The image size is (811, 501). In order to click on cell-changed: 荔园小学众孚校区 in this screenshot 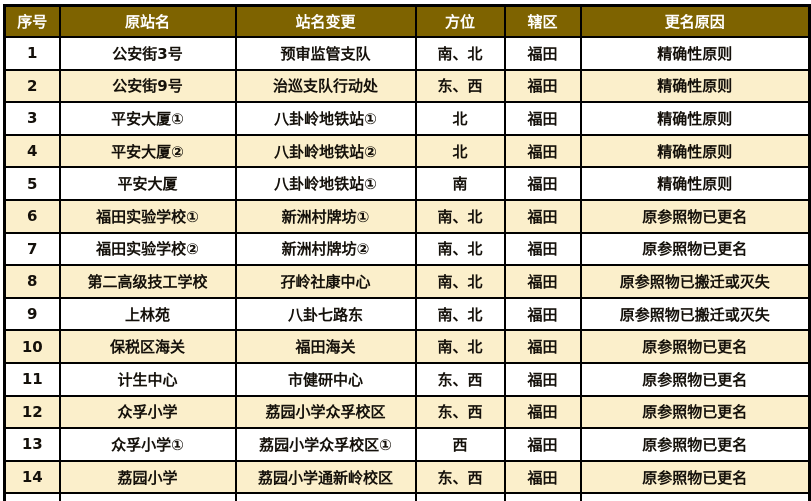, I will do `click(325, 412)`.